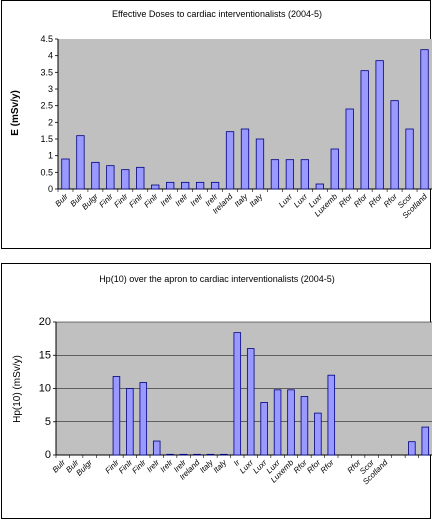  I want to click on y-tick-label: 10, so click(45, 389).